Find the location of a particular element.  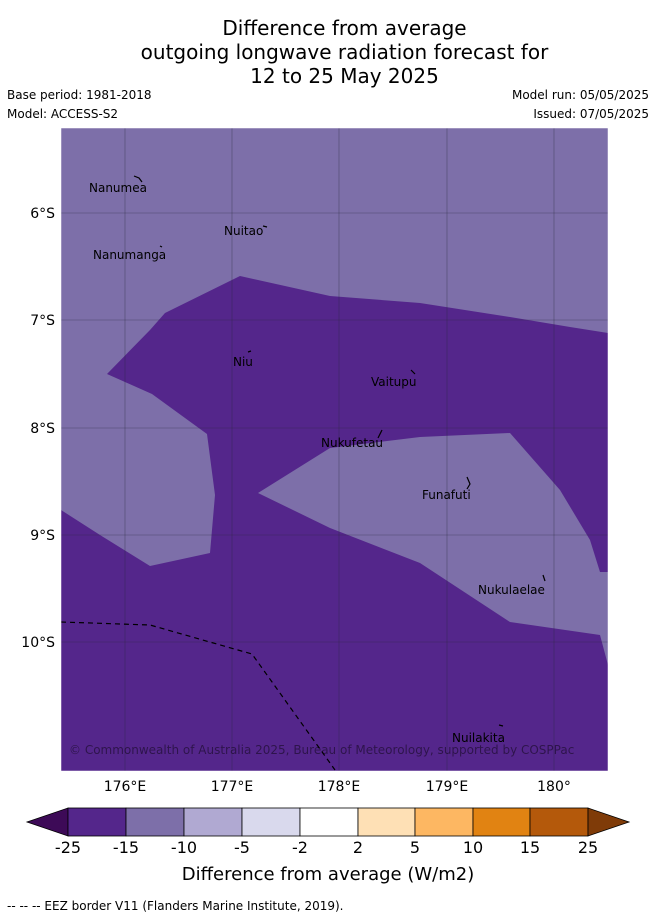

island-label-nanumea: Nanumea is located at coordinates (118, 188).